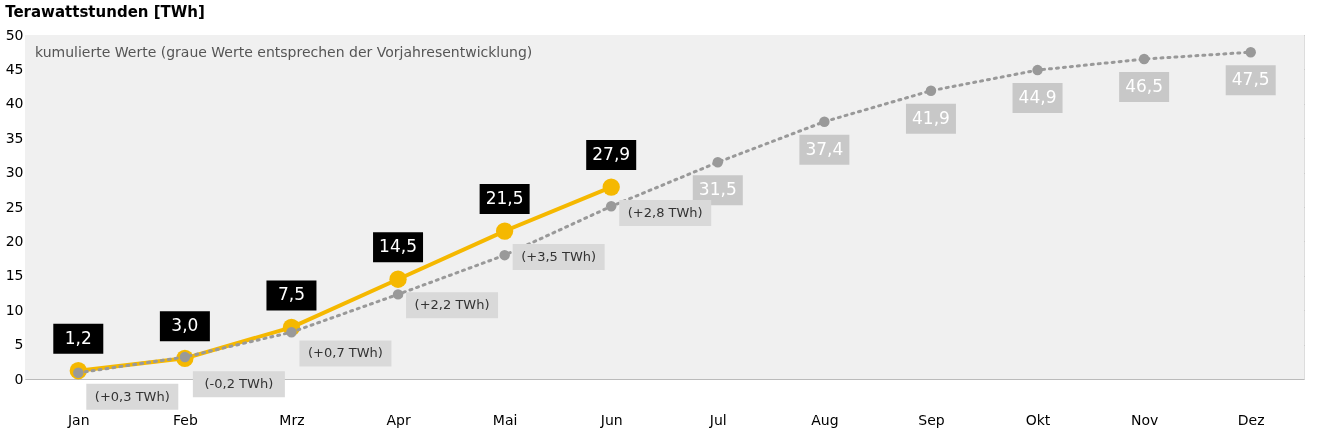  What do you see at coordinates (559, 257) in the screenshot?
I see `annotation: (+3,5 TWh)` at bounding box center [559, 257].